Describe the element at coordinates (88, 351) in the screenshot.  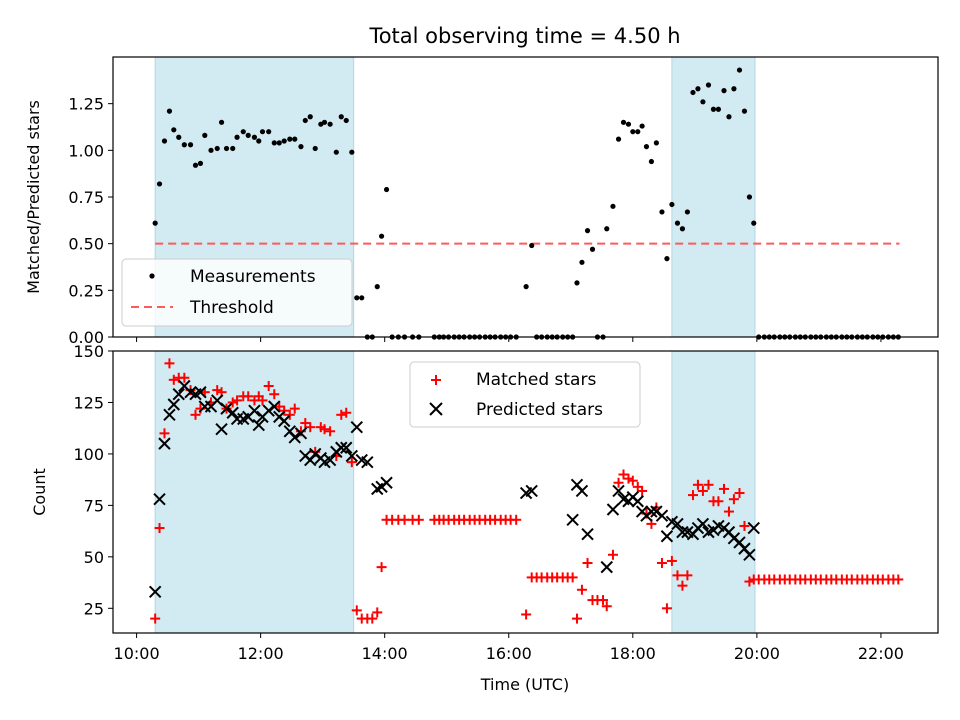
I see `bottom-y-tick-label: 150` at that location.